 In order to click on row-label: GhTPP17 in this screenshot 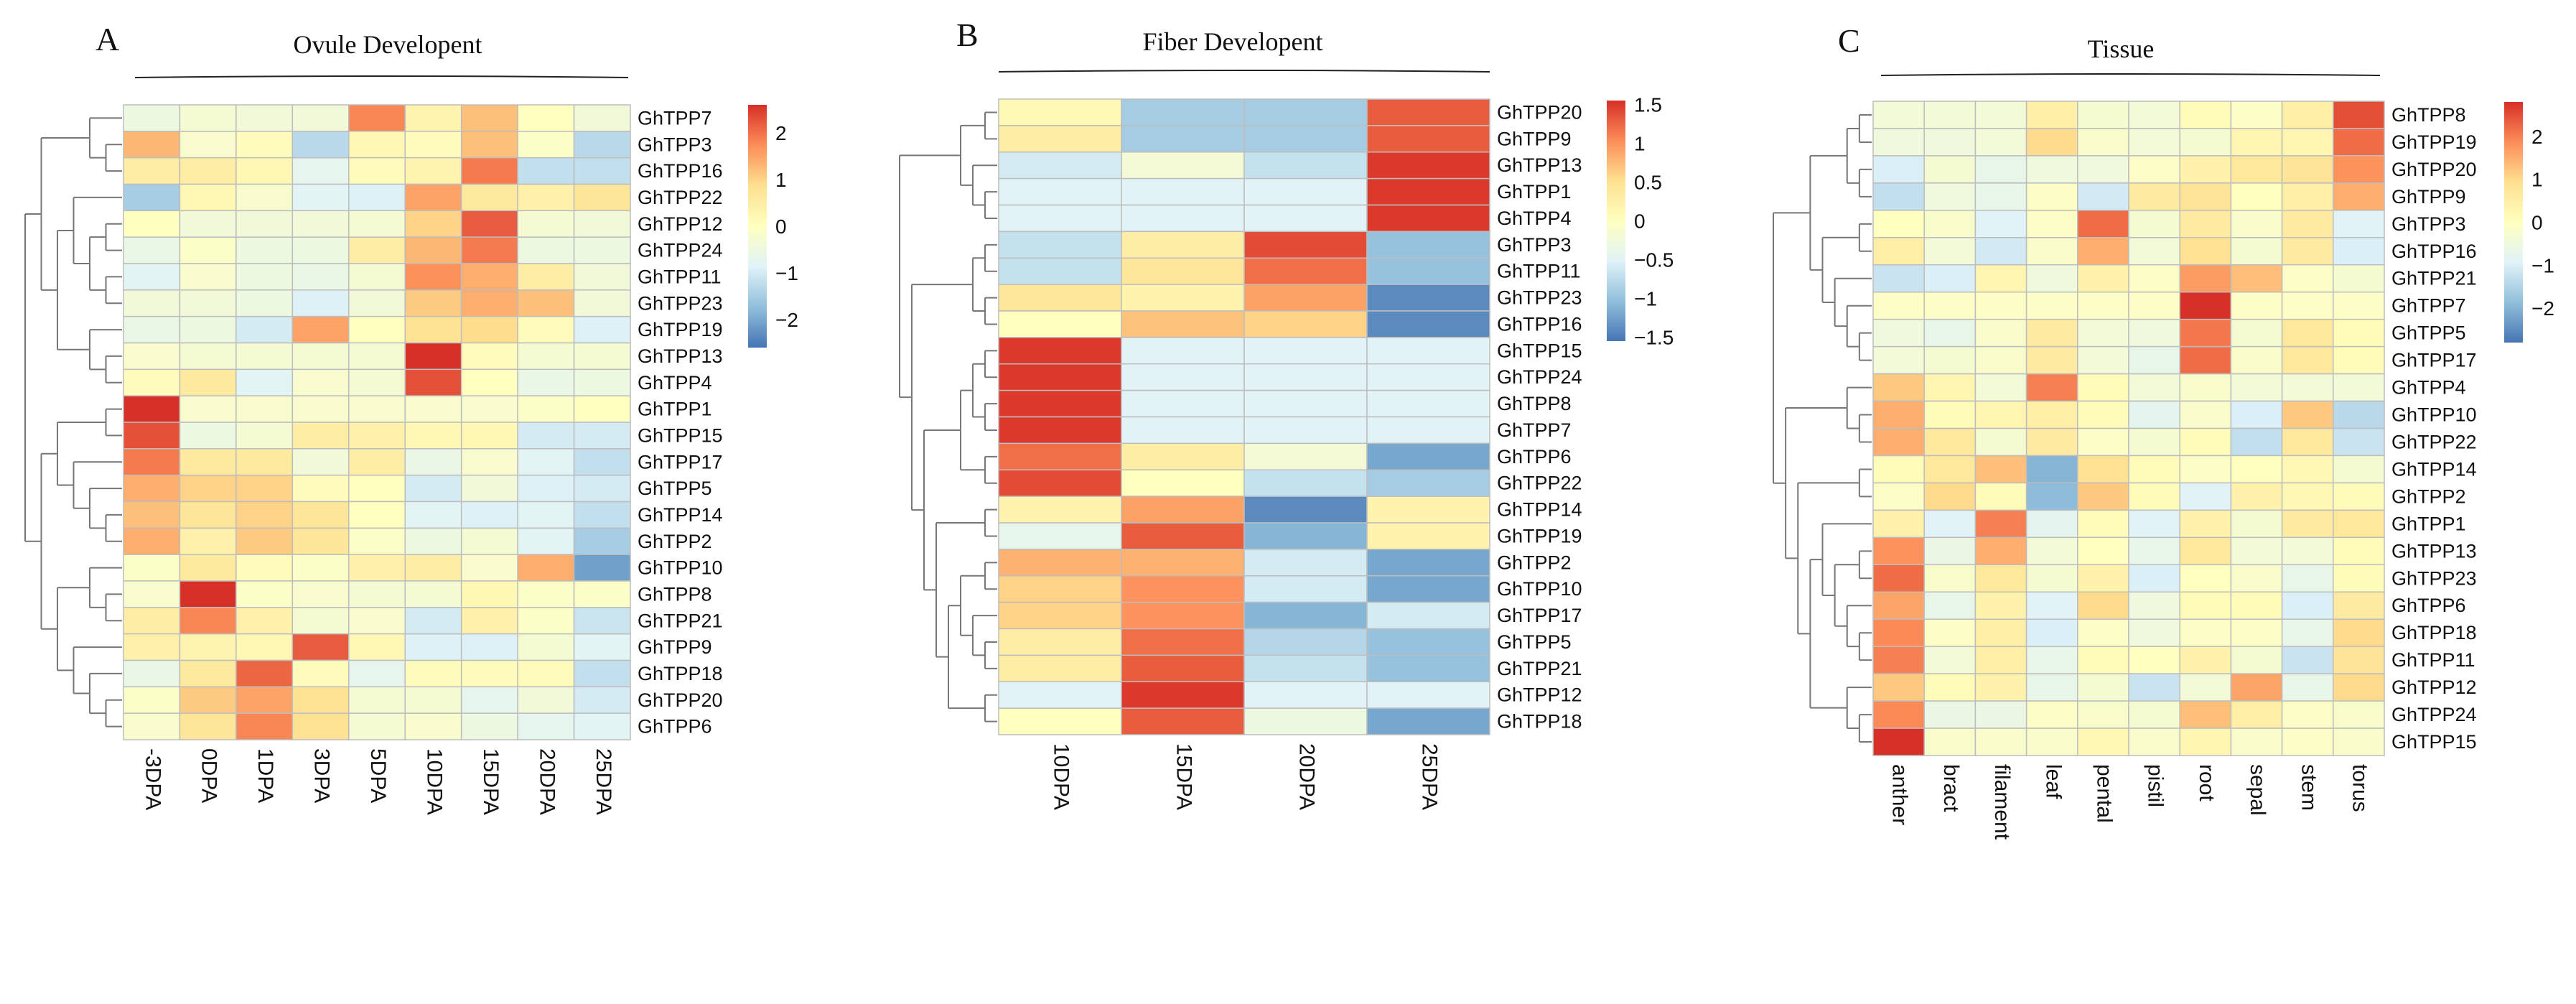, I will do `click(680, 462)`.